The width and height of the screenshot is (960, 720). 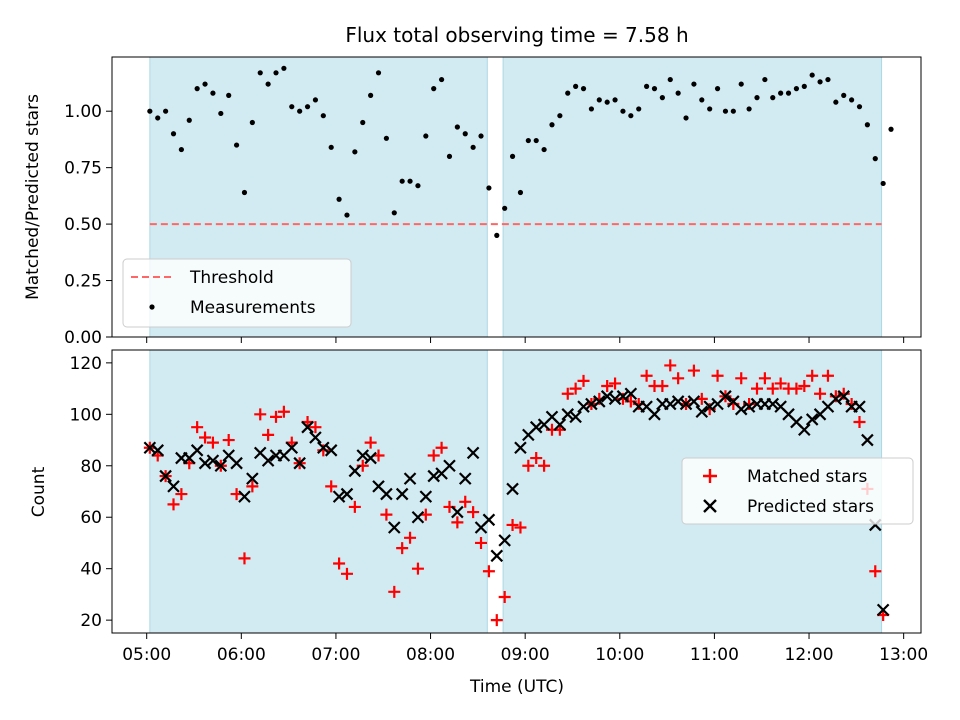 I want to click on shaded-interval, so click(x=318, y=491).